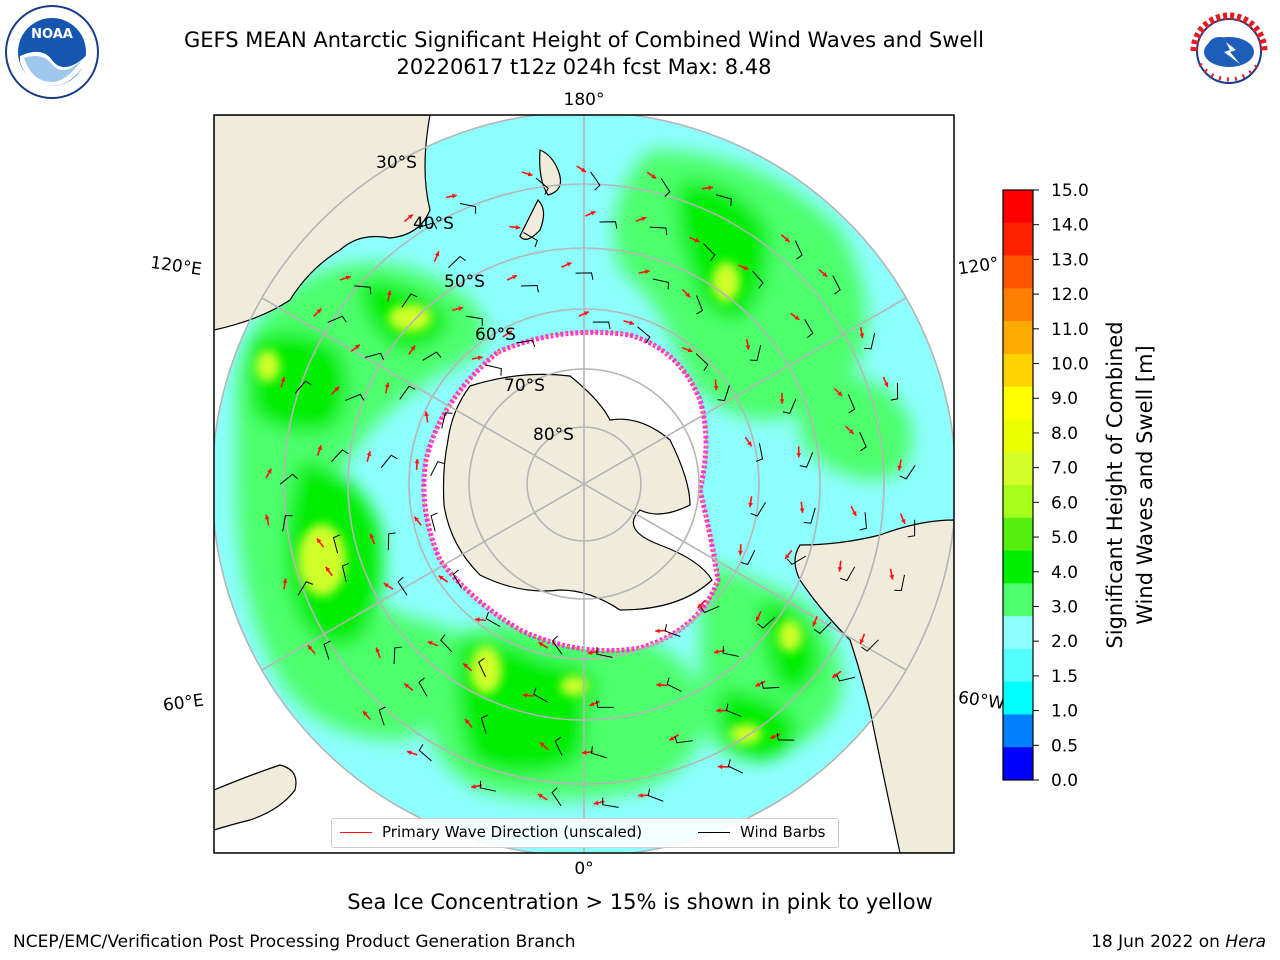 This screenshot has width=1280, height=960. I want to click on svg-text: NOAA, so click(52, 34).